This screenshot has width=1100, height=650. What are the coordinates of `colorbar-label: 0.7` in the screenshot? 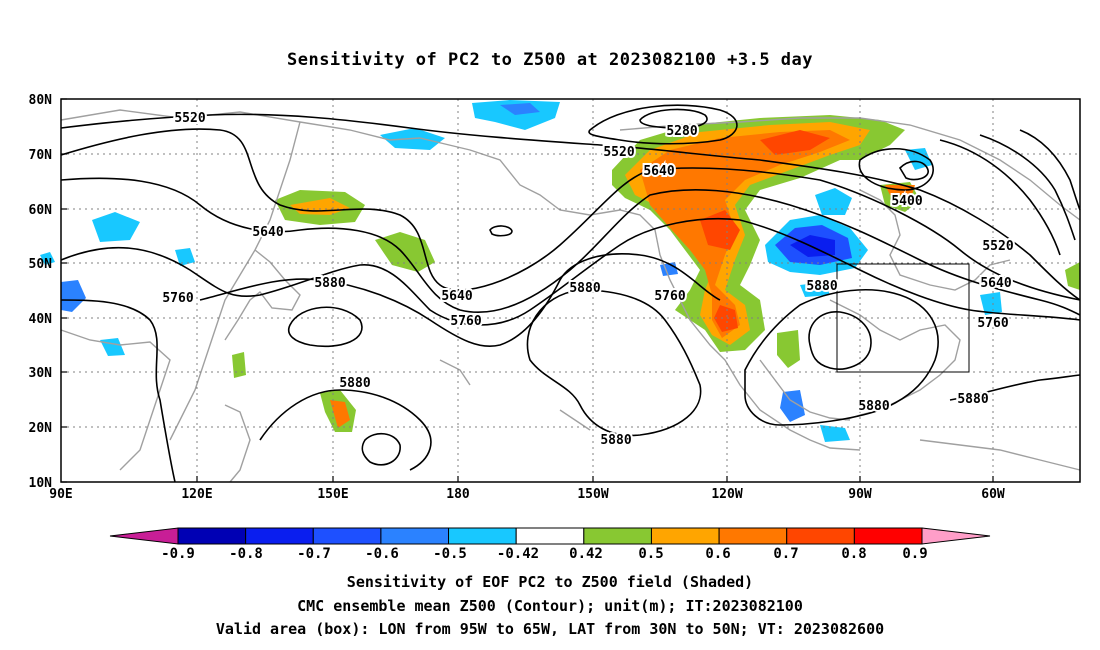 It's located at (785, 554).